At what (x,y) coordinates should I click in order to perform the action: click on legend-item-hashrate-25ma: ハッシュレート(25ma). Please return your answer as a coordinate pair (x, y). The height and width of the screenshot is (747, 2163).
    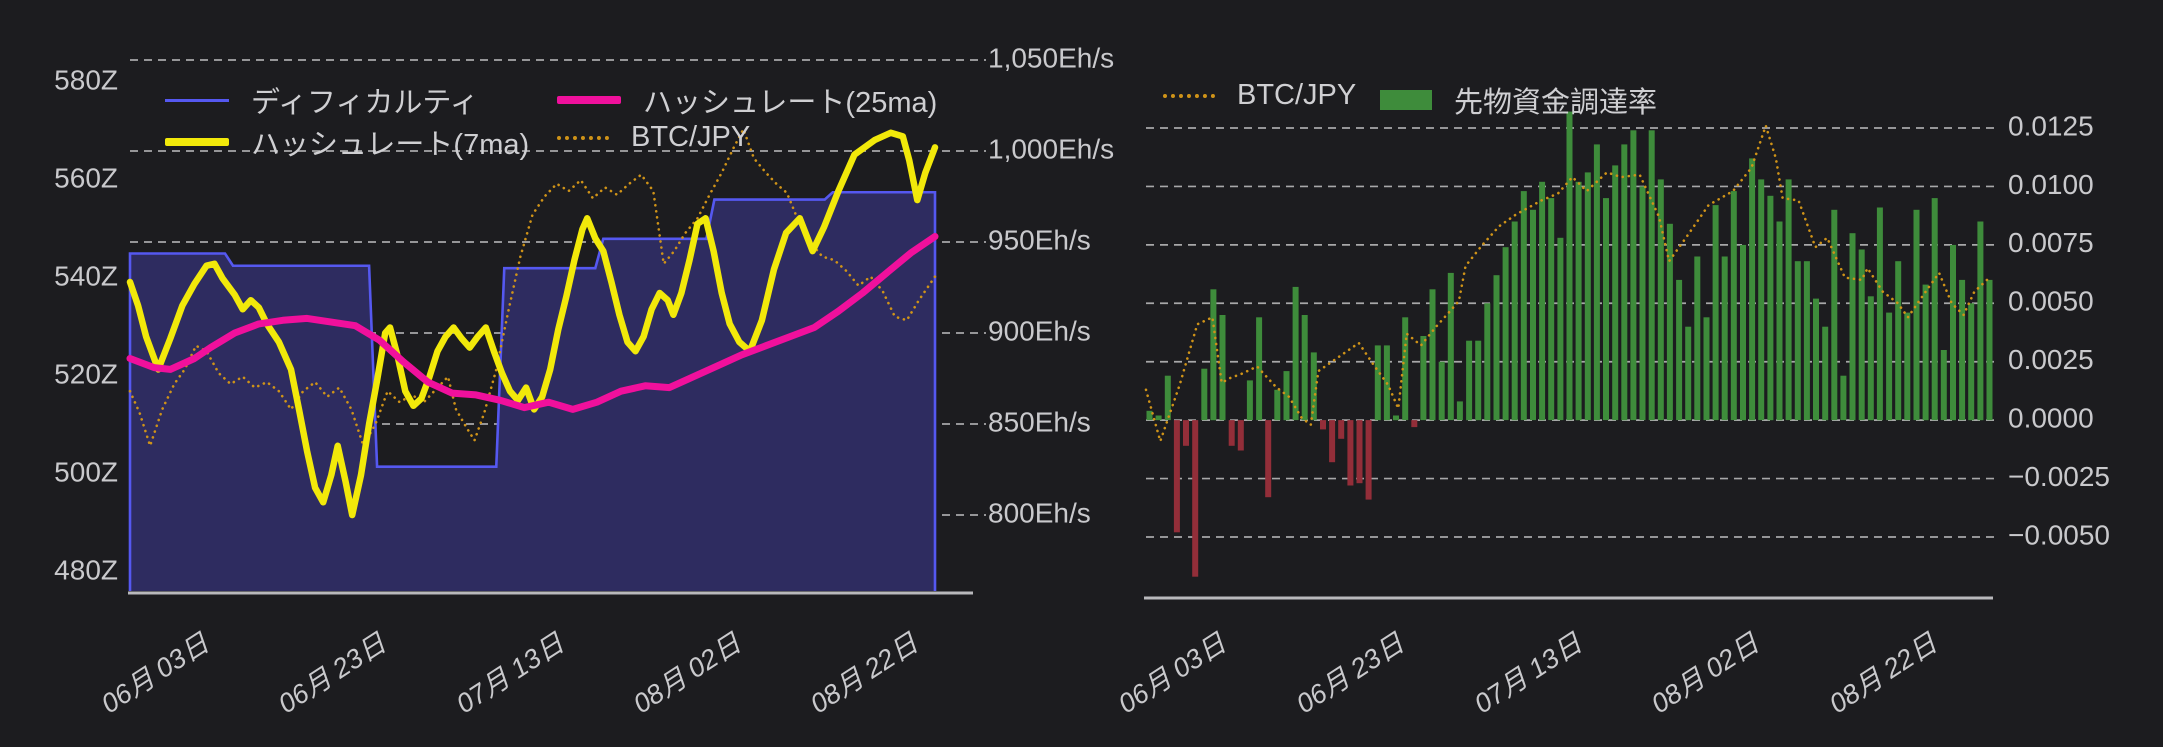
    Looking at the image, I should click on (747, 100).